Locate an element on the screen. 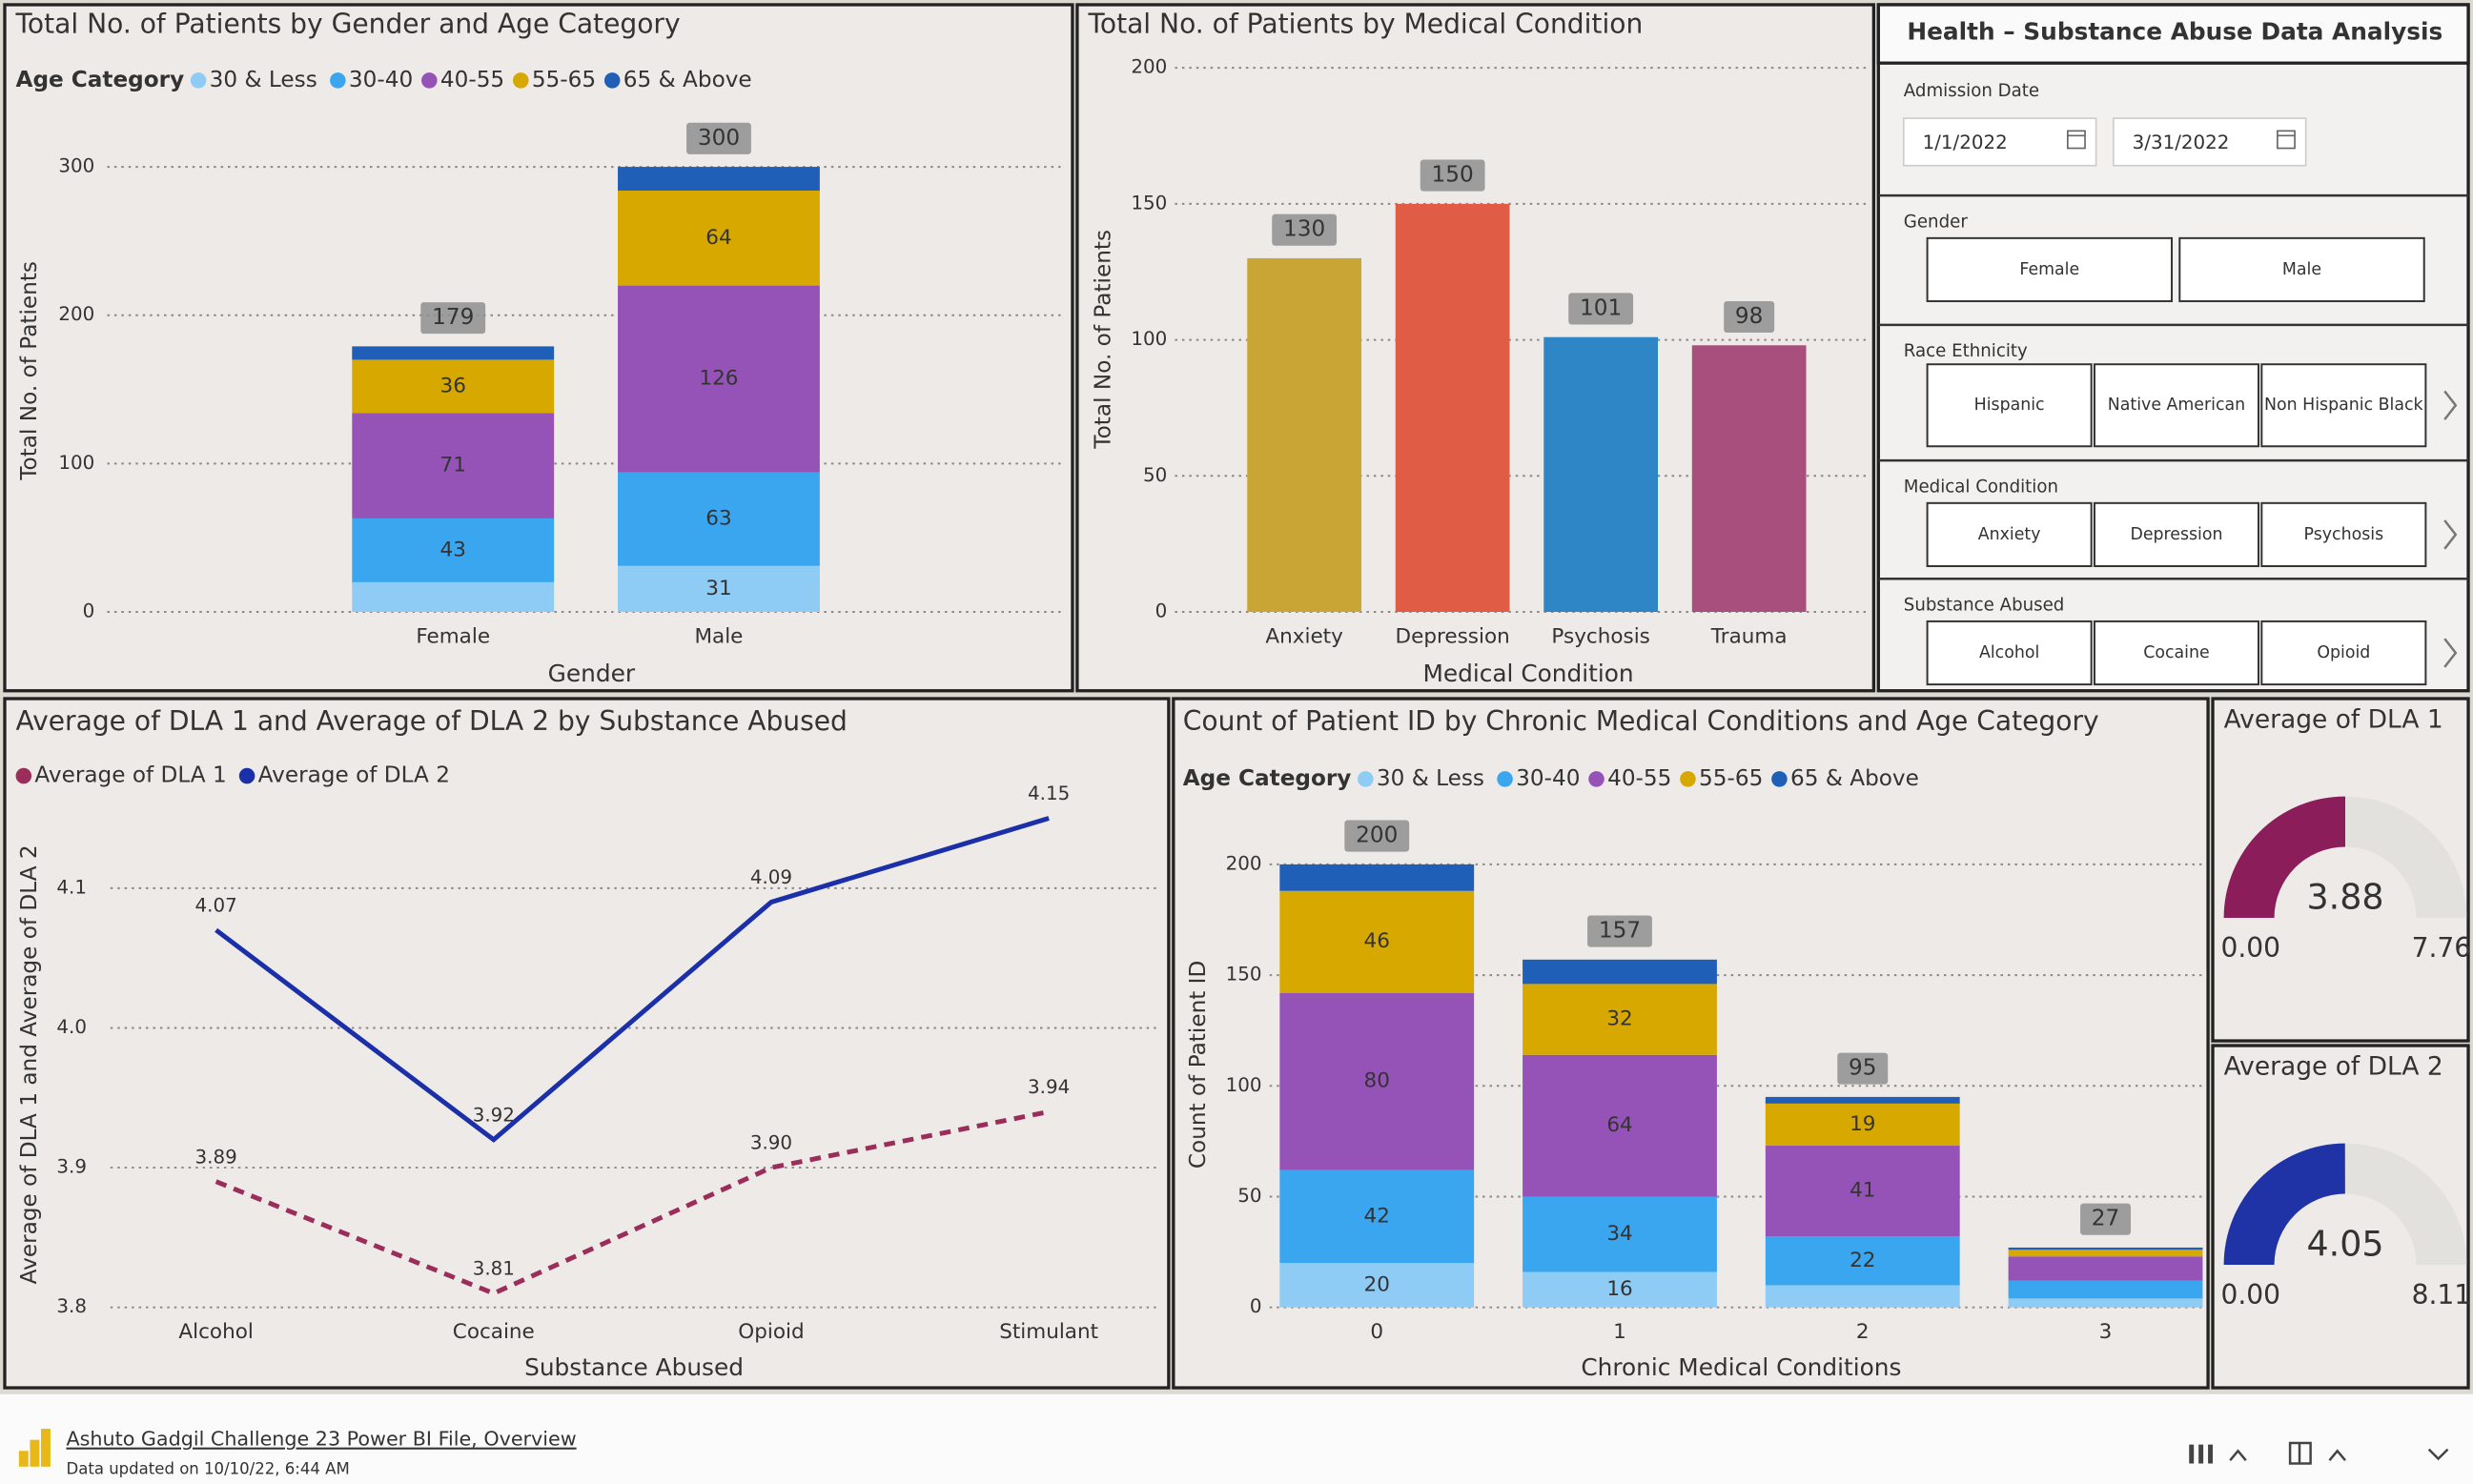  y-axis-title: Total No. of Patients is located at coordinates (1104, 340).